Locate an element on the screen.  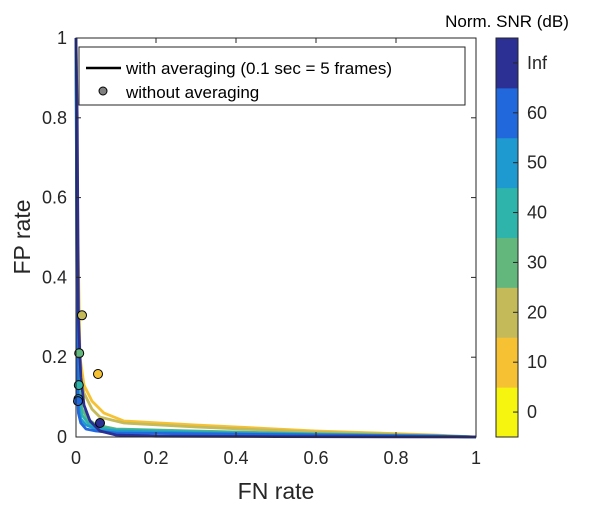
legend-circle-swatch is located at coordinates (103, 91).